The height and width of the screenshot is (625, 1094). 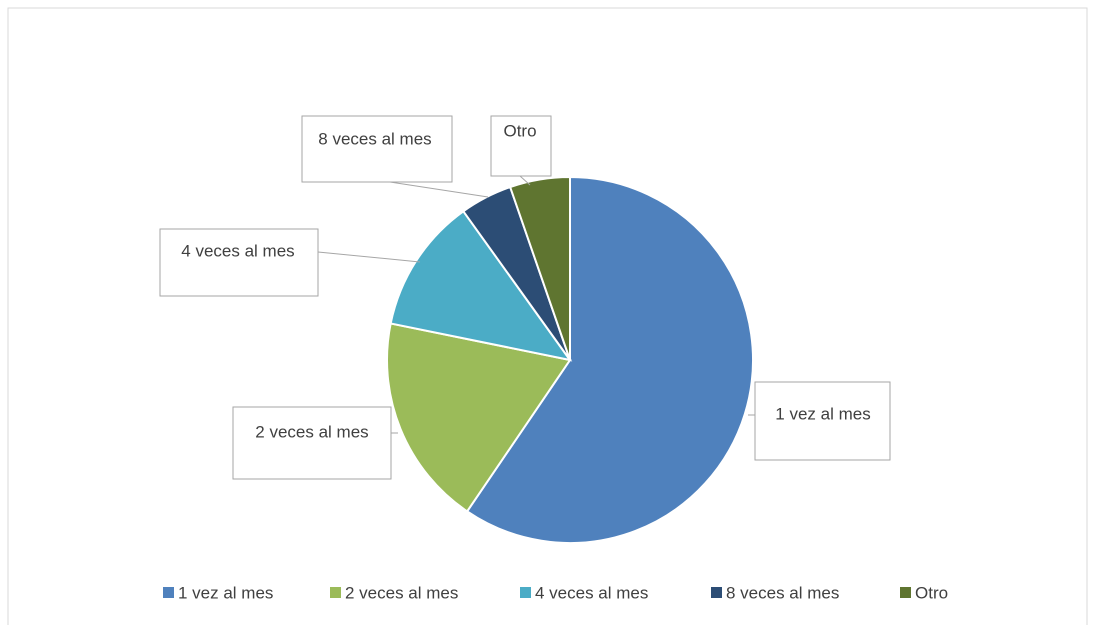 What do you see at coordinates (782, 592) in the screenshot?
I see `legend-label: 8 veces al mes` at bounding box center [782, 592].